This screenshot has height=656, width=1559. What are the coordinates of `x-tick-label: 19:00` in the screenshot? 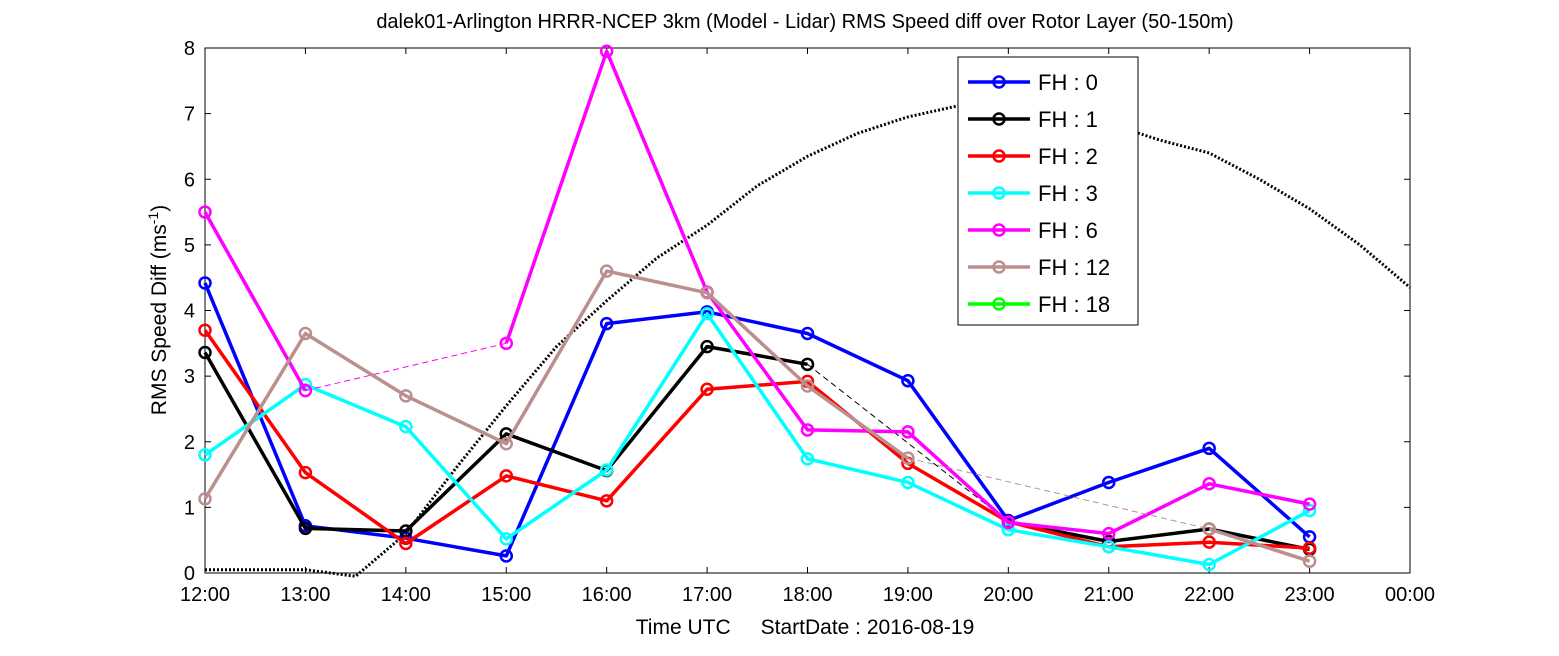 It's located at (908, 595).